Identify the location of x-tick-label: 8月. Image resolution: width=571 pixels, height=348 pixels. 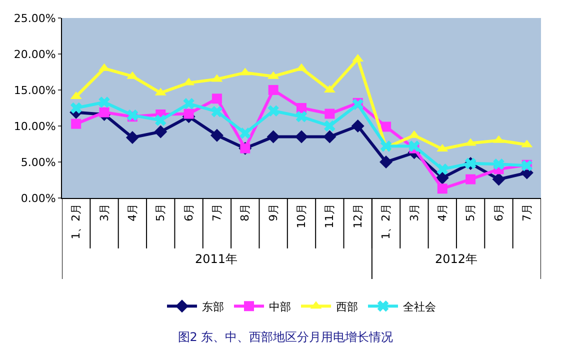
(245, 212).